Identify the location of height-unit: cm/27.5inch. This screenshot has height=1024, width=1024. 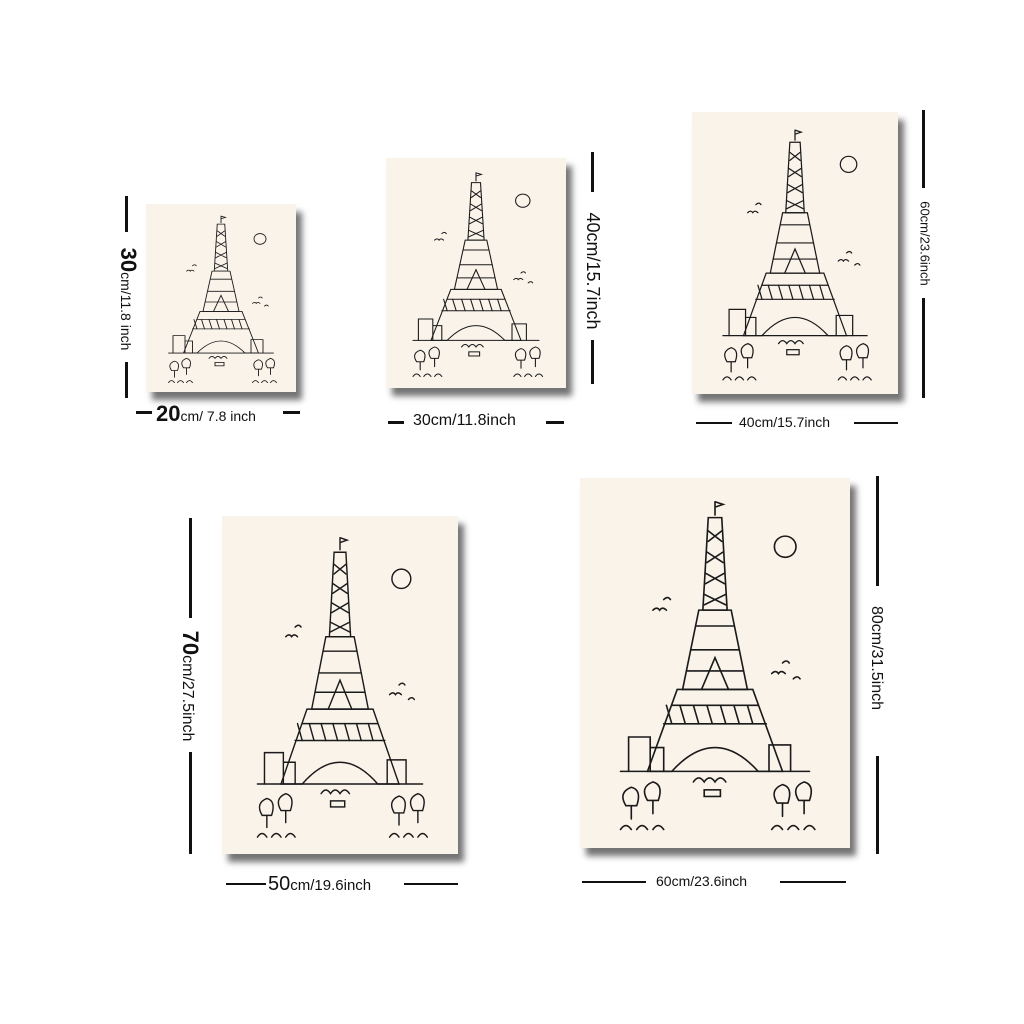
(187, 698).